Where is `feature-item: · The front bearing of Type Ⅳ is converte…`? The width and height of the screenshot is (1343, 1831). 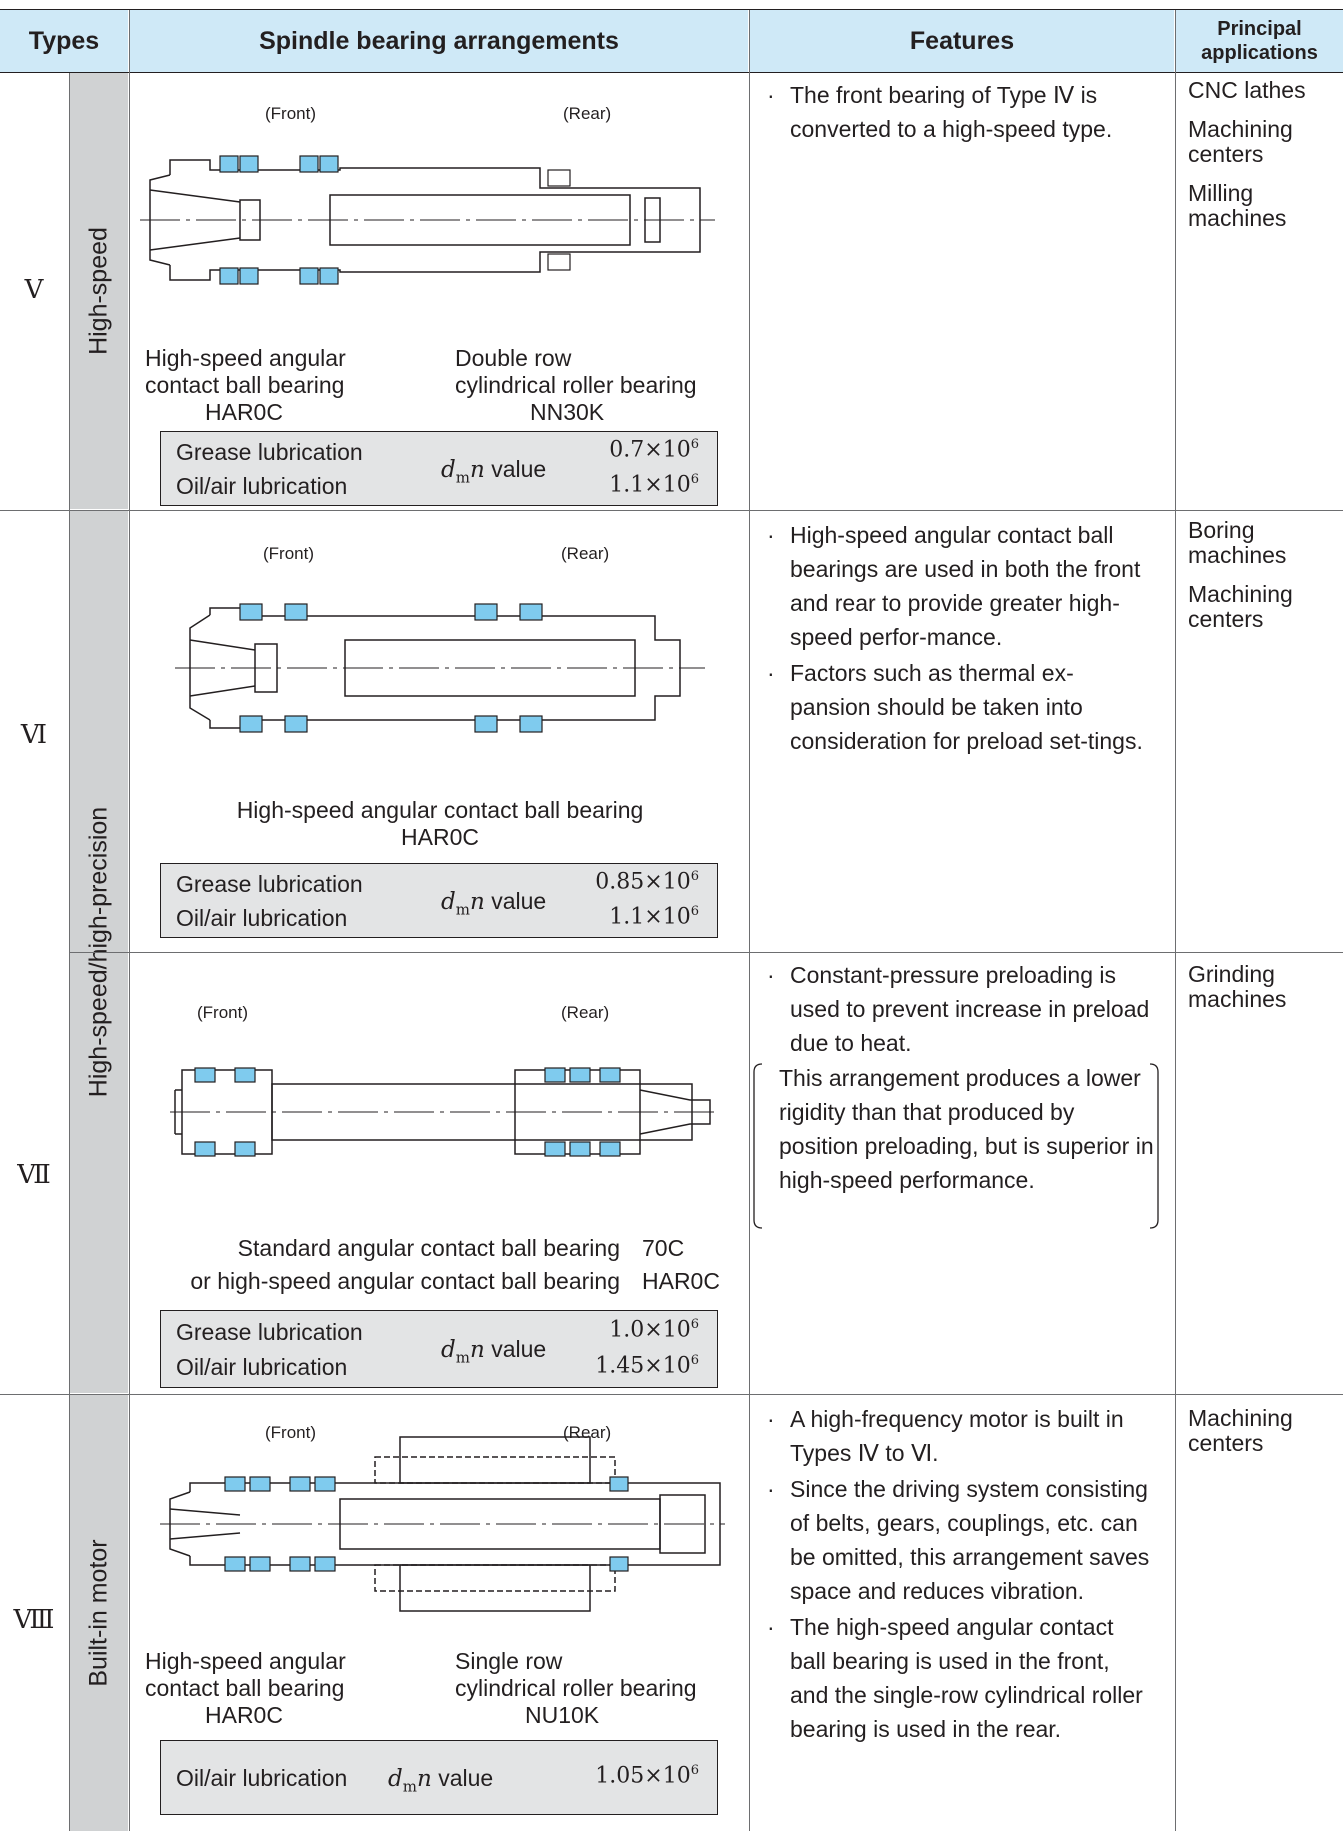 feature-item: · The front bearing of Type Ⅳ is converte… is located at coordinates (940, 112).